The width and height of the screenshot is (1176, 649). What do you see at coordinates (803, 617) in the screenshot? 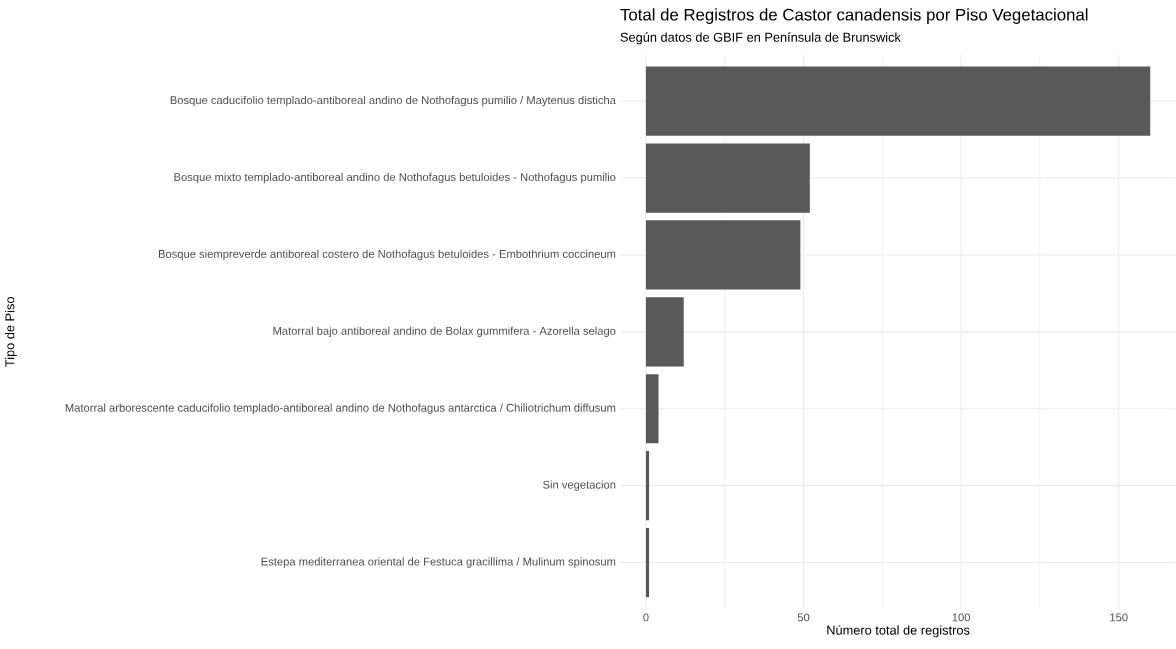
I see `x-tick-label: 50` at bounding box center [803, 617].